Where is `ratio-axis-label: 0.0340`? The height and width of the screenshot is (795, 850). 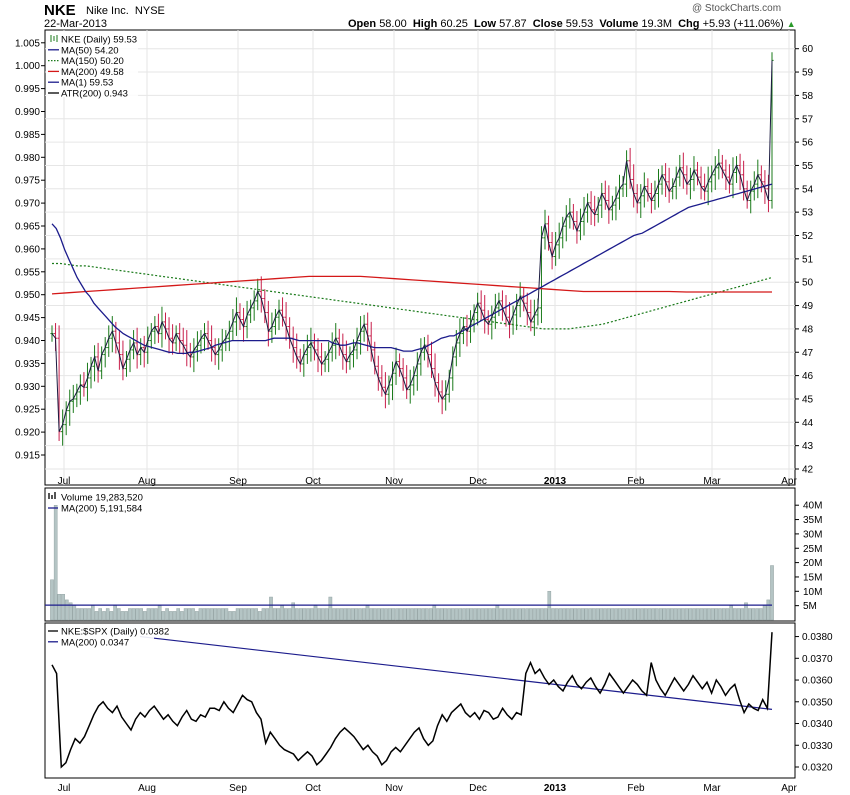 ratio-axis-label: 0.0340 is located at coordinates (817, 724).